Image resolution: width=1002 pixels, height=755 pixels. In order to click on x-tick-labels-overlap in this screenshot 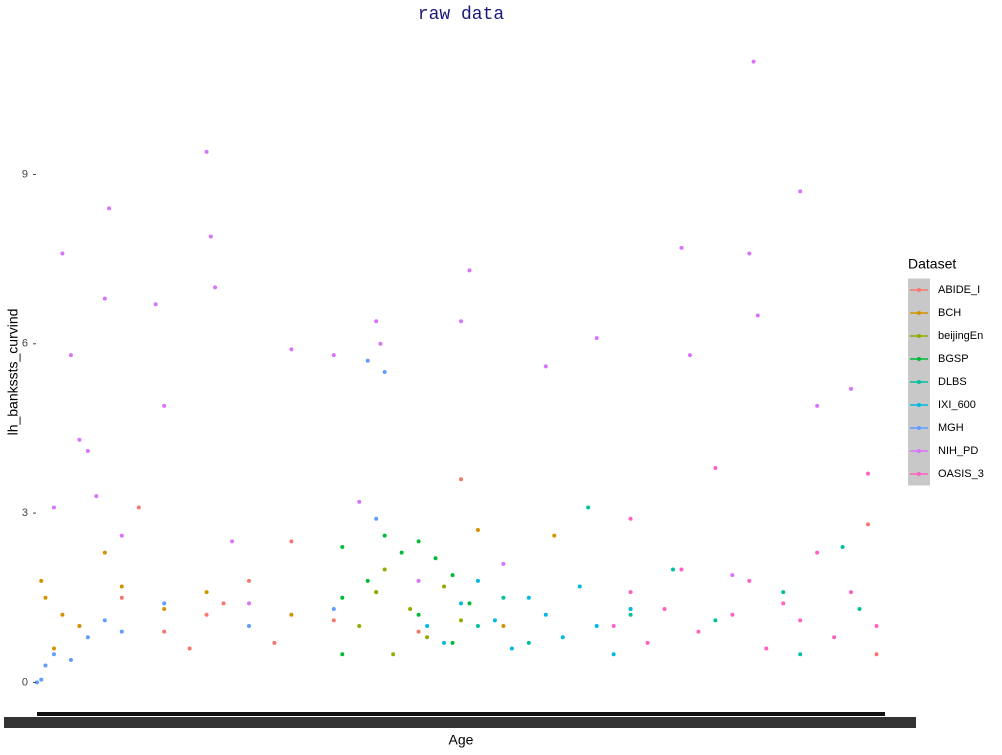, I will do `click(460, 722)`.